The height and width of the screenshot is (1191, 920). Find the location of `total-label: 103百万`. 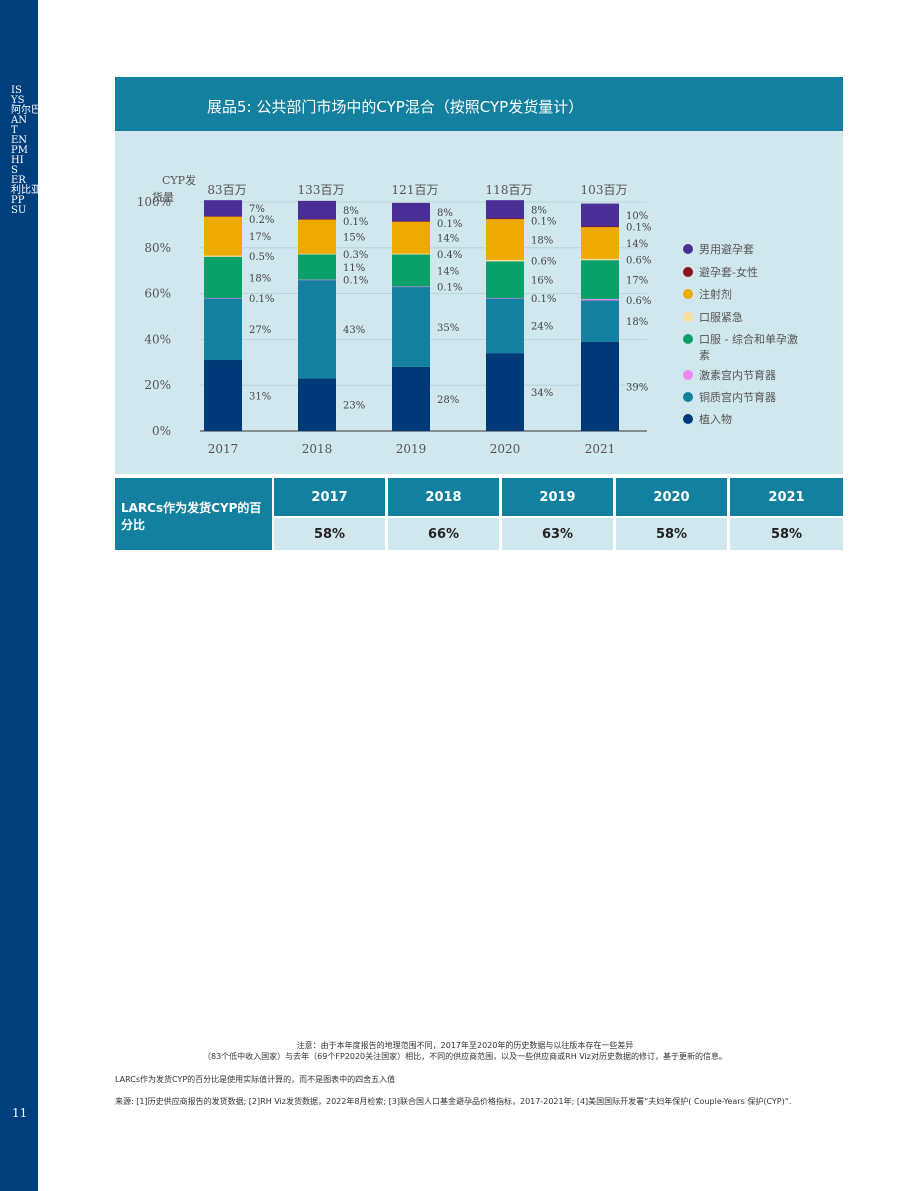

total-label: 103百万 is located at coordinates (604, 190).